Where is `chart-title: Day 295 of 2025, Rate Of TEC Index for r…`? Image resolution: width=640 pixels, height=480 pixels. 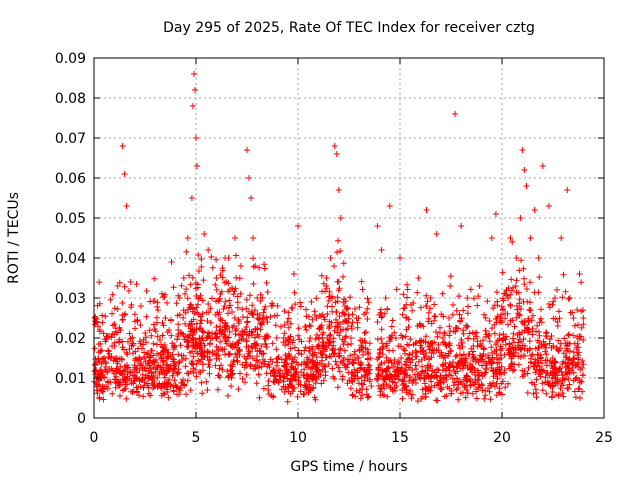 chart-title: Day 295 of 2025, Rate Of TEC Index for r… is located at coordinates (349, 28).